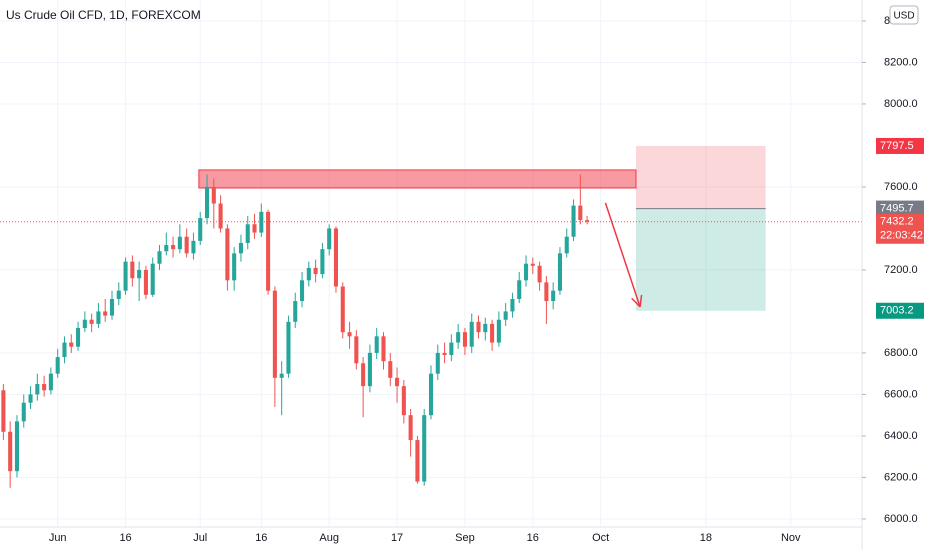  Describe the element at coordinates (897, 311) in the screenshot. I see `price-label: 7003.2` at that location.